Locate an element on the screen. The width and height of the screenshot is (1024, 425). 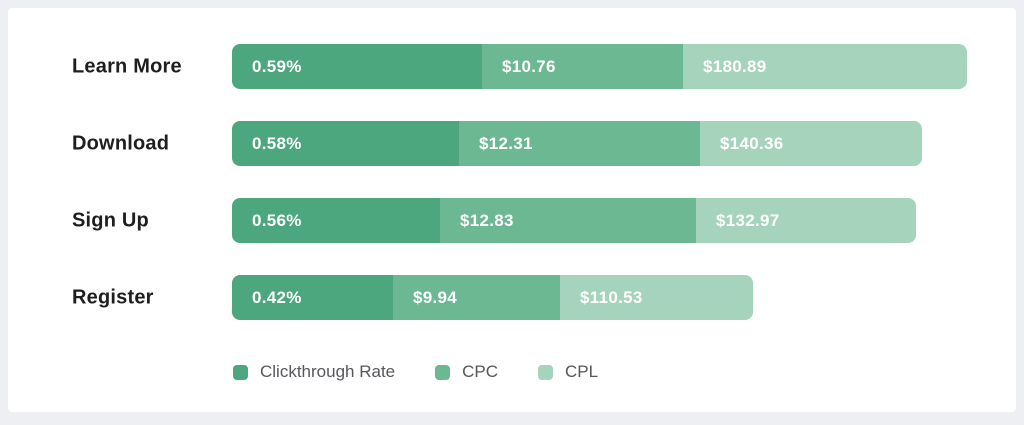
category-label: Register is located at coordinates (113, 297).